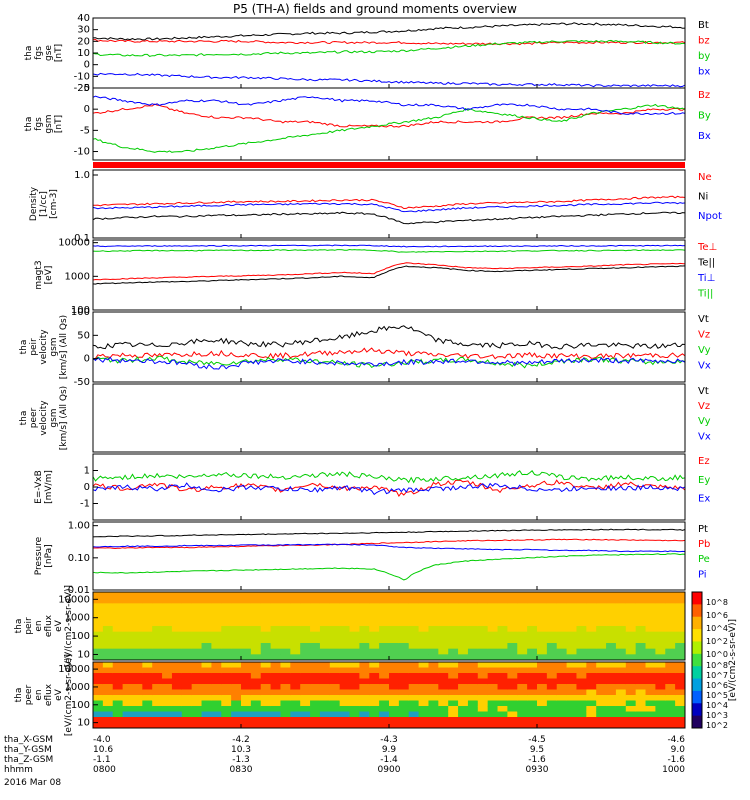  What do you see at coordinates (389, 362) in the screenshot?
I see `series-line-Vy` at bounding box center [389, 362].